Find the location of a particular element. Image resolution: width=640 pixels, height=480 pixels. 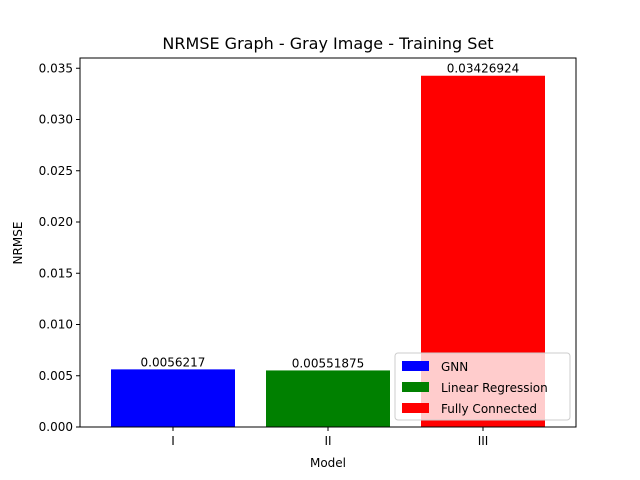

legend: GNN Linear Regression Fully Connected is located at coordinates (482, 386).